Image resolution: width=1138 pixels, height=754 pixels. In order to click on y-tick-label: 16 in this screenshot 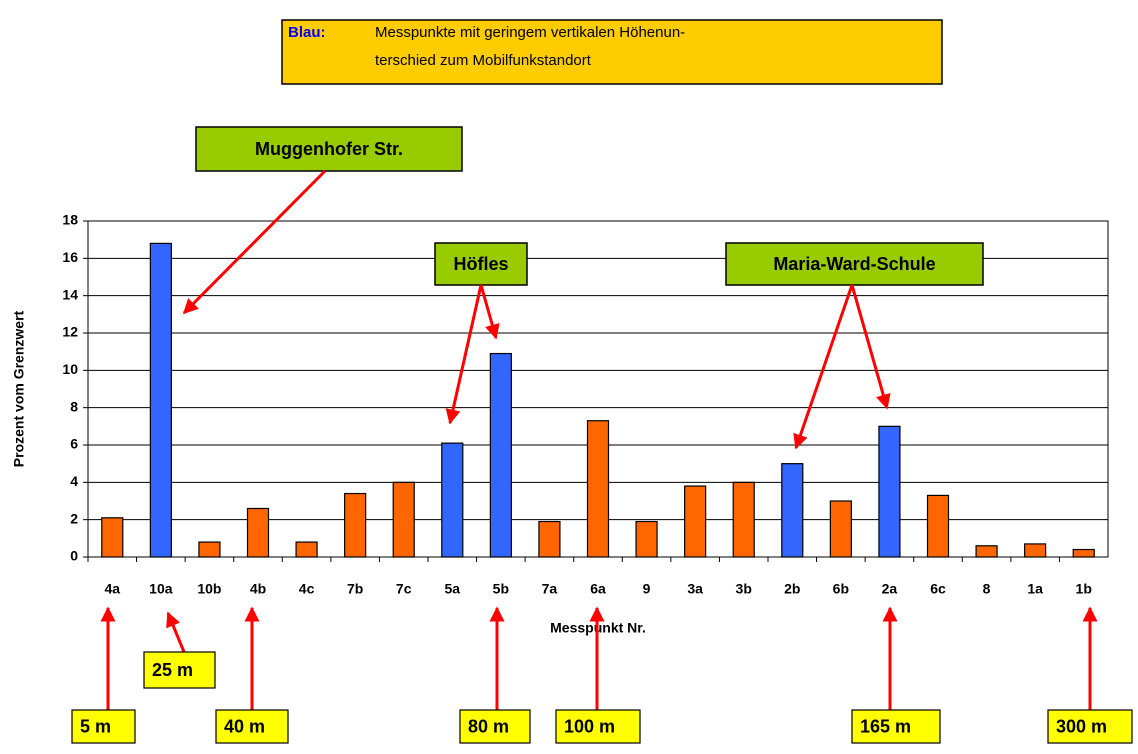, I will do `click(70, 257)`.